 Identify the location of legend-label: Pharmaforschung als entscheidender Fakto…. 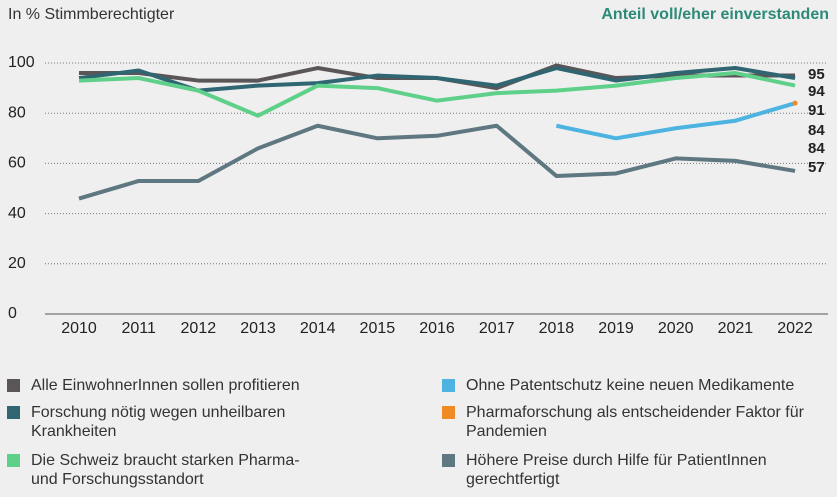
(635, 422).